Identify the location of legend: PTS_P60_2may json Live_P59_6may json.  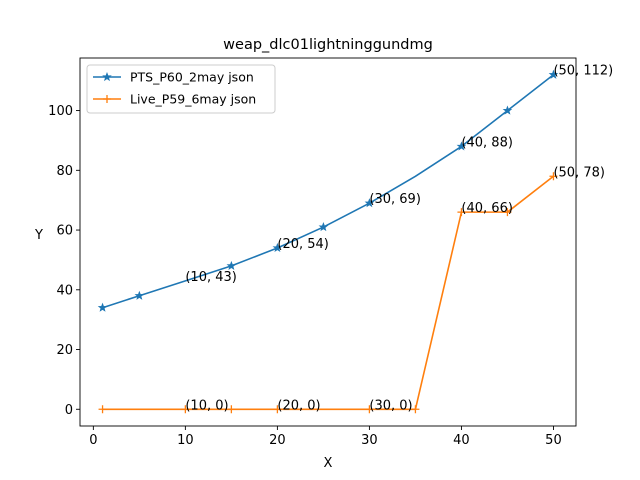
(181, 89).